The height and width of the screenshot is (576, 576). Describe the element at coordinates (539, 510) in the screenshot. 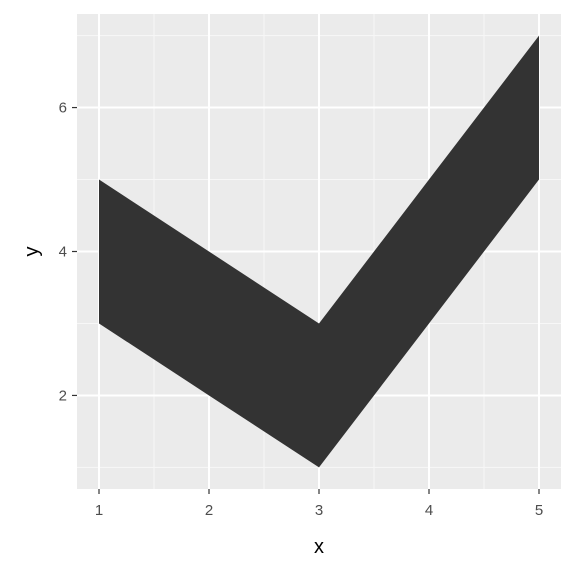

I see `x-tick-label: 5` at that location.